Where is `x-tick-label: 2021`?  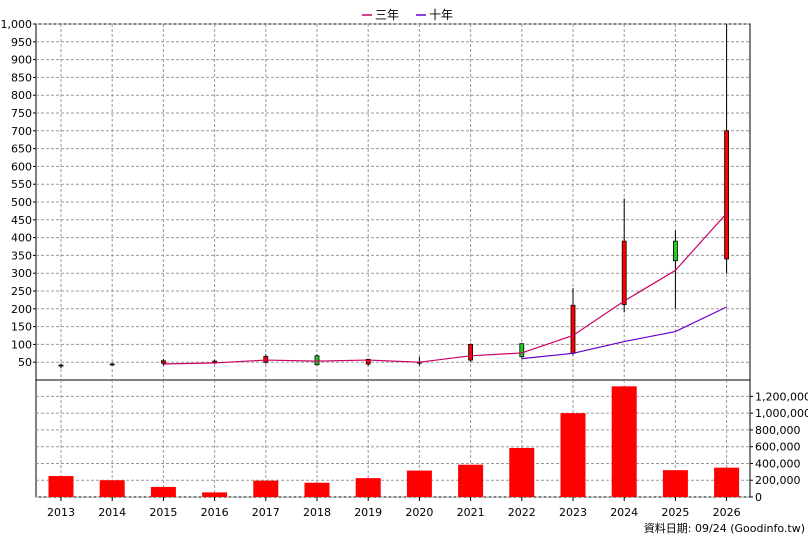 x-tick-label: 2021 is located at coordinates (471, 512).